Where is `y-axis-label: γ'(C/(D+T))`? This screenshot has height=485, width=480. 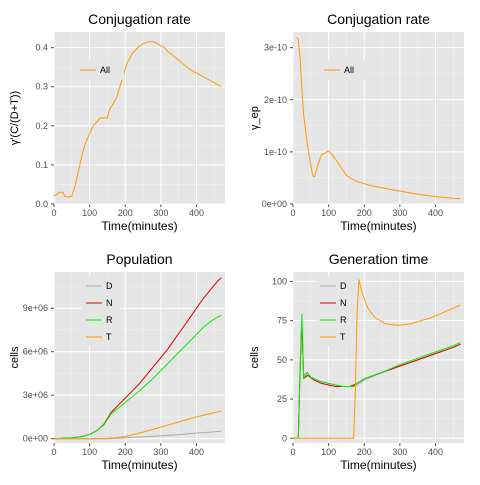
y-axis-label: γ'(C/(D+T)) is located at coordinates (15, 118).